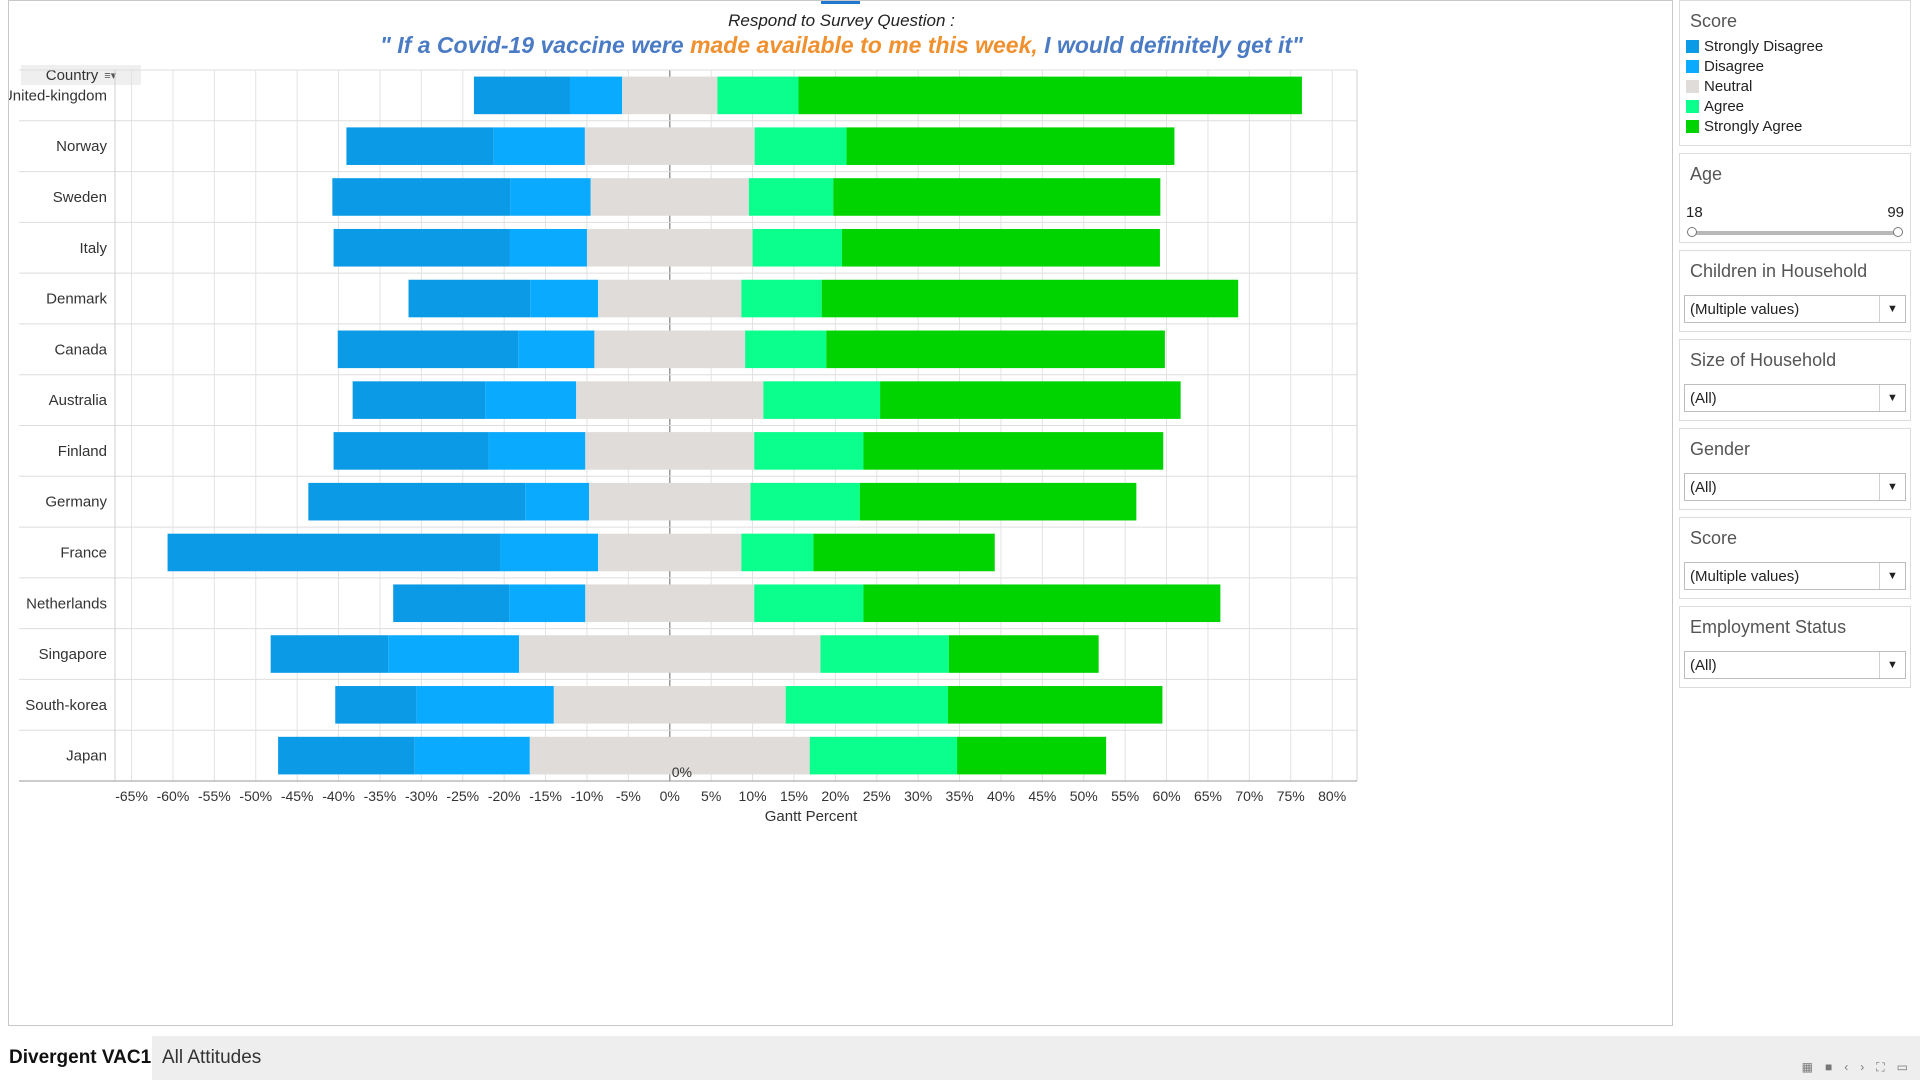  I want to click on sort-icon: ≡▾, so click(110, 75).